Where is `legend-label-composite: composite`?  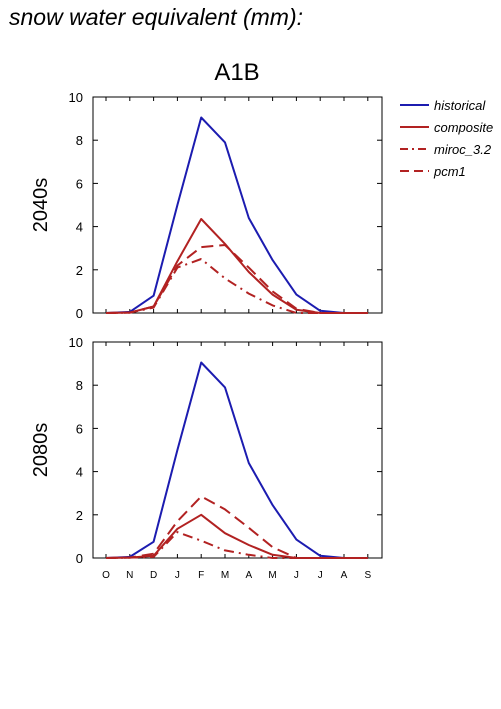 legend-label-composite: composite is located at coordinates (463, 127).